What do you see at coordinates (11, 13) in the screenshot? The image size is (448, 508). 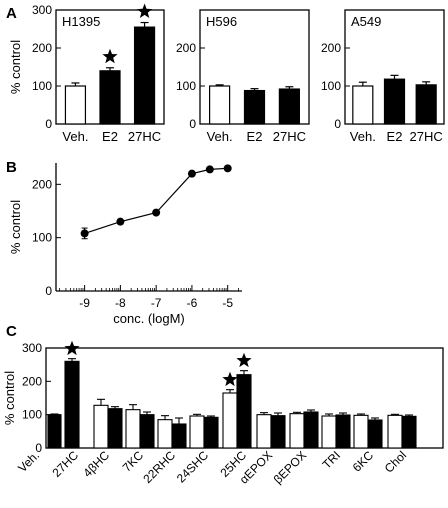 I see `panel-letter-a: A` at bounding box center [11, 13].